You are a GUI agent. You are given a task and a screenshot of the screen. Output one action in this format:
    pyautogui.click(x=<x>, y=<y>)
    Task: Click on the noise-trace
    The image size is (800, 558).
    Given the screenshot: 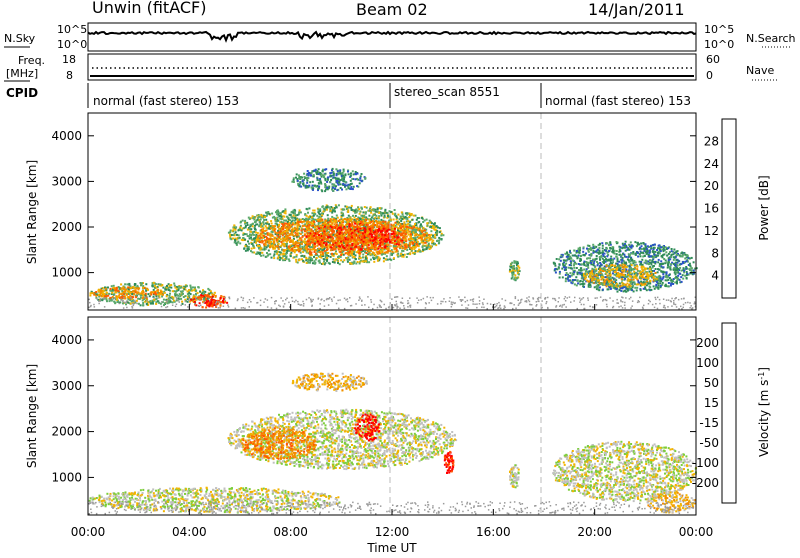 What is the action you would take?
    pyautogui.click(x=392, y=36)
    